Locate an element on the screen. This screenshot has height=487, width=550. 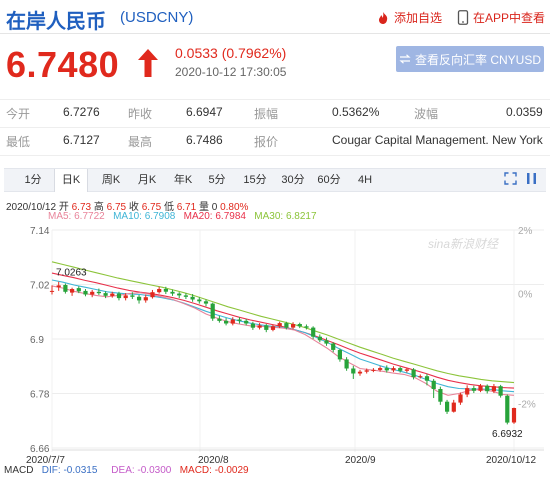
low-value: 6.71 is located at coordinates (186, 207).